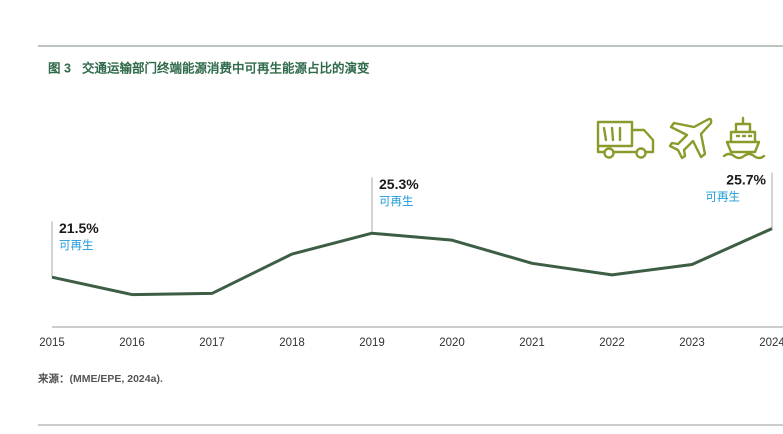 This screenshot has height=434, width=783. What do you see at coordinates (100, 378) in the screenshot?
I see `source-note: 来源：(MME/EPE, 2024a).` at bounding box center [100, 378].